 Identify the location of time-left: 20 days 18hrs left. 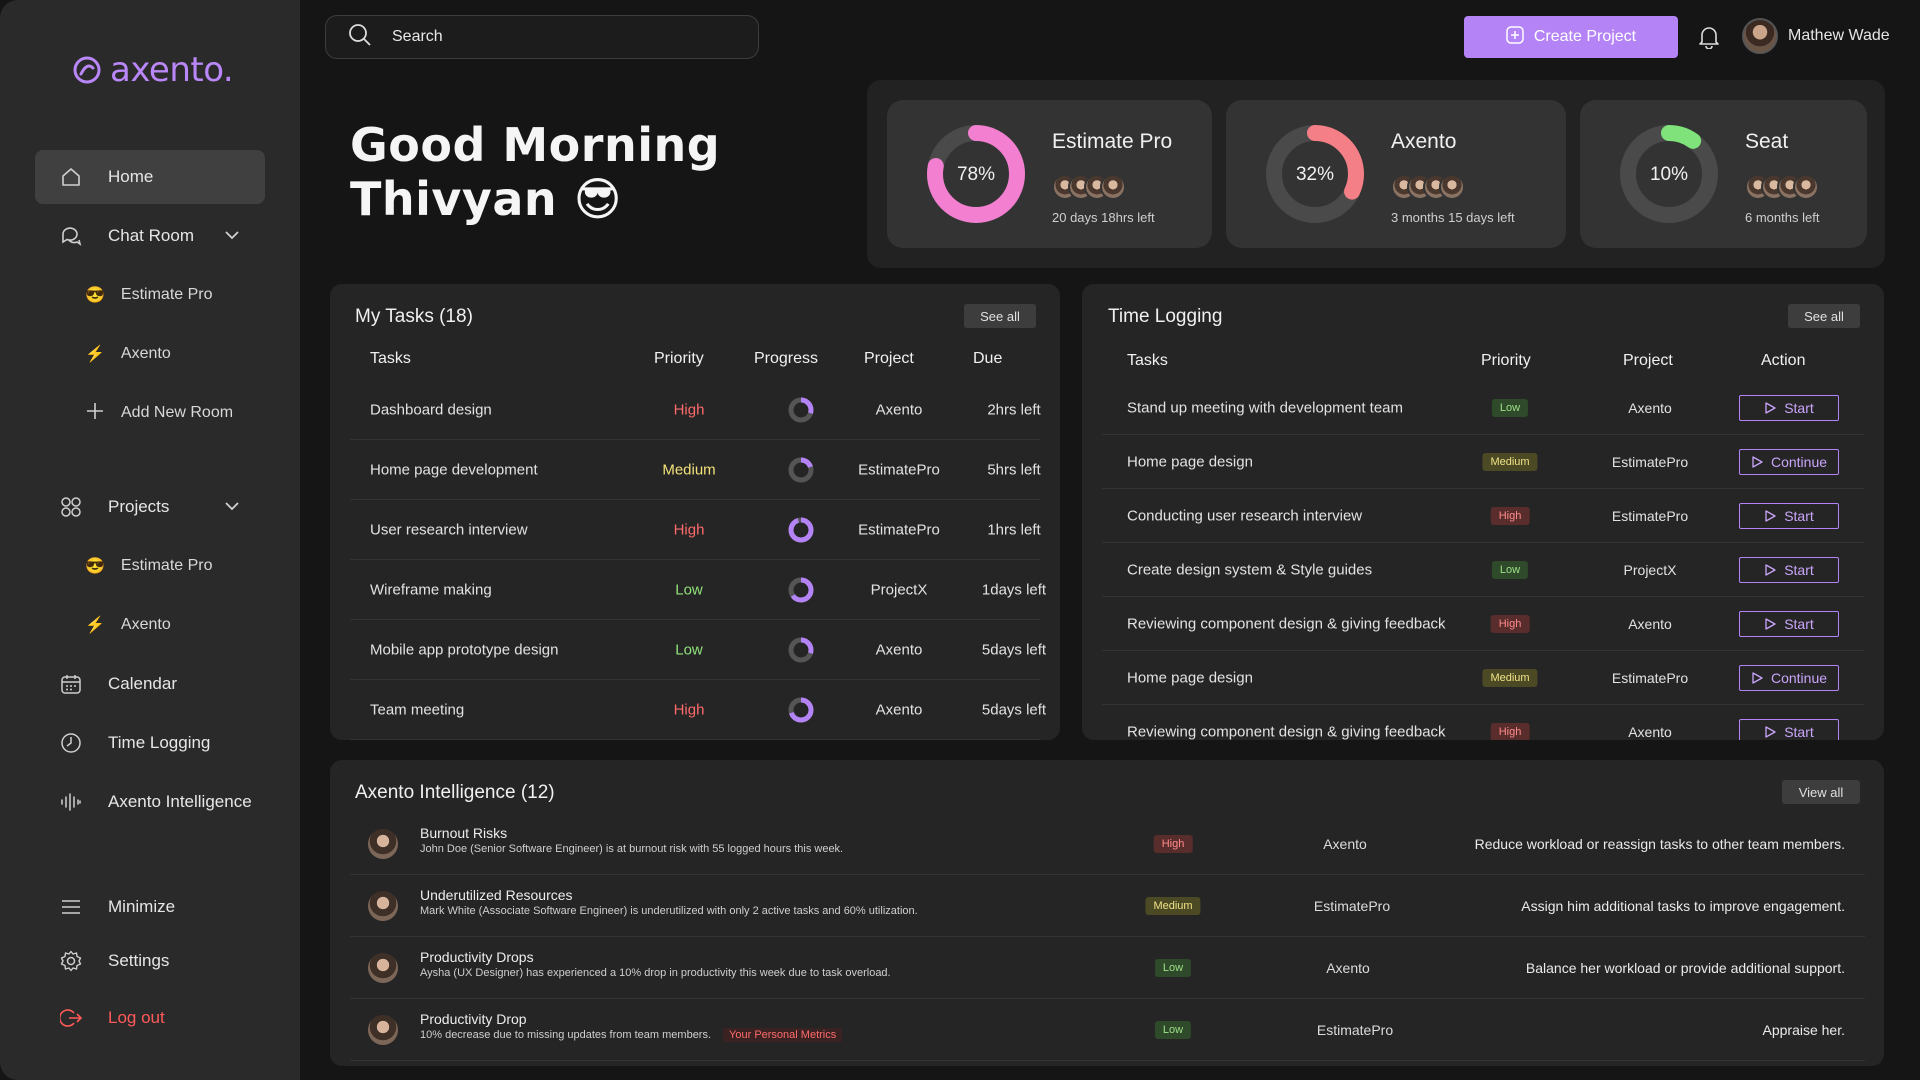
(1103, 217).